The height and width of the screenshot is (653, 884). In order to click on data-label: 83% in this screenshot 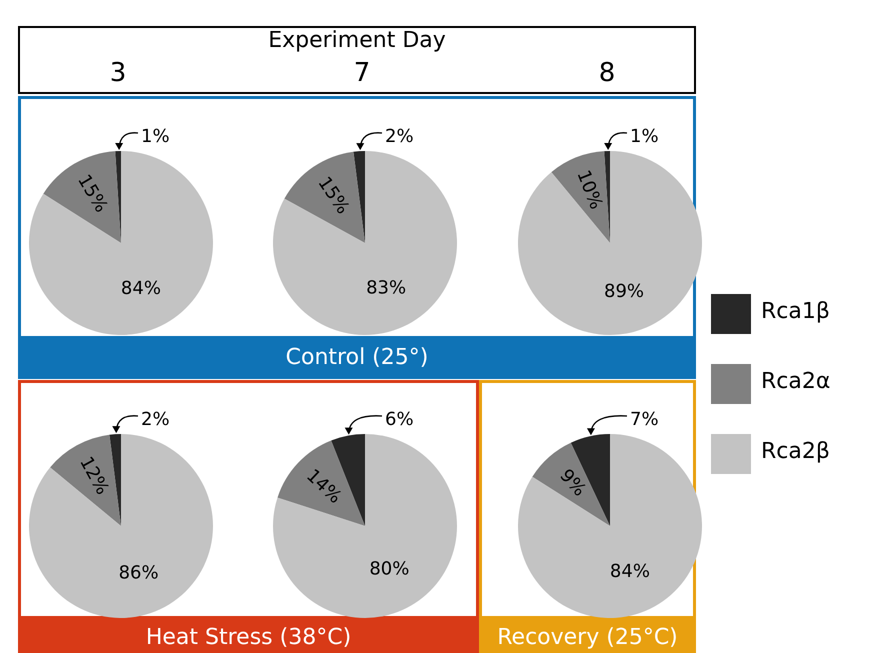, I will do `click(386, 288)`.